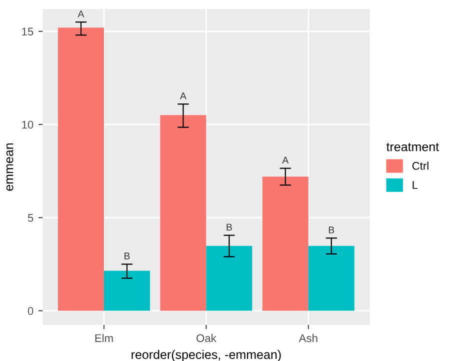 This screenshot has height=361, width=474. I want to click on y-tick-label: 15, so click(28, 32).